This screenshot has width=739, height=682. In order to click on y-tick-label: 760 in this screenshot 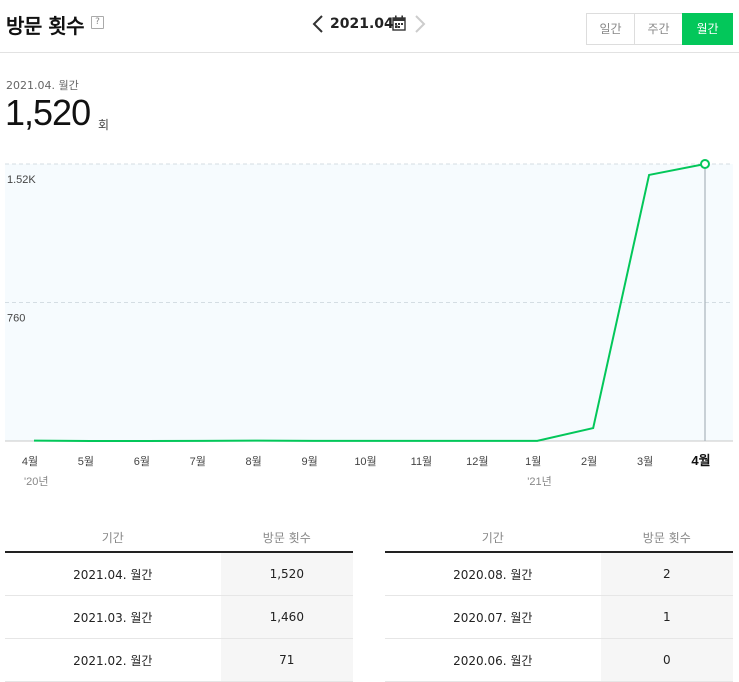, I will do `click(16, 319)`.